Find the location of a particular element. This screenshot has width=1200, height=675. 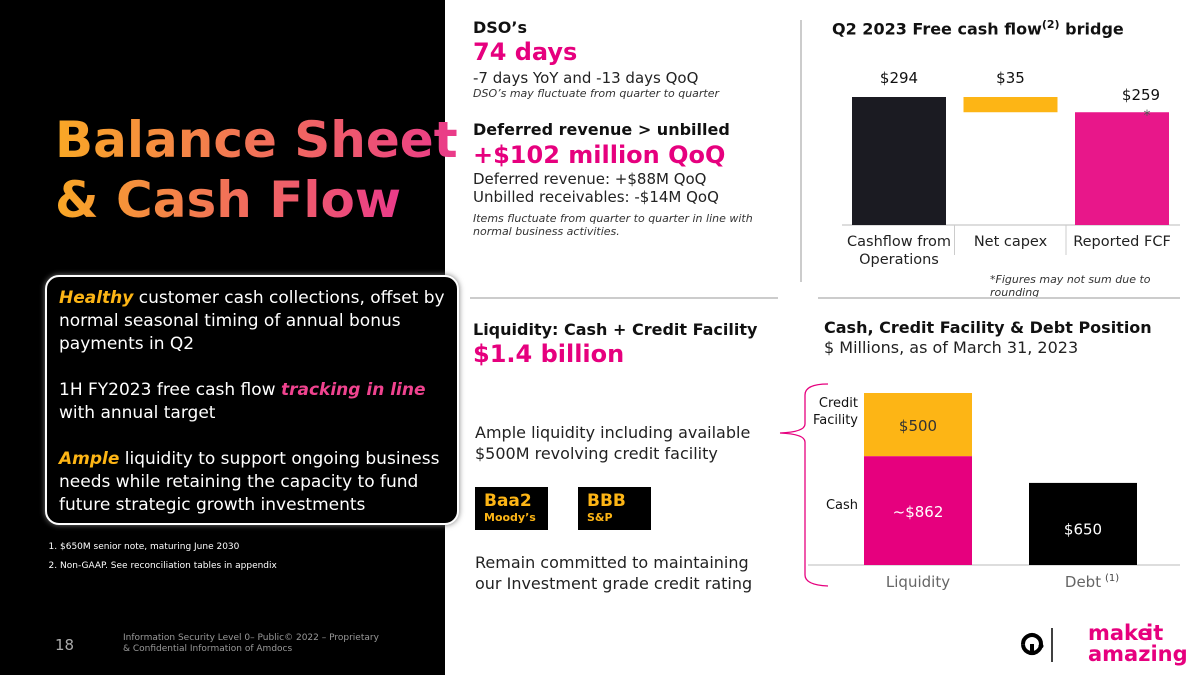

dso-heading: DSO’s is located at coordinates (500, 27).